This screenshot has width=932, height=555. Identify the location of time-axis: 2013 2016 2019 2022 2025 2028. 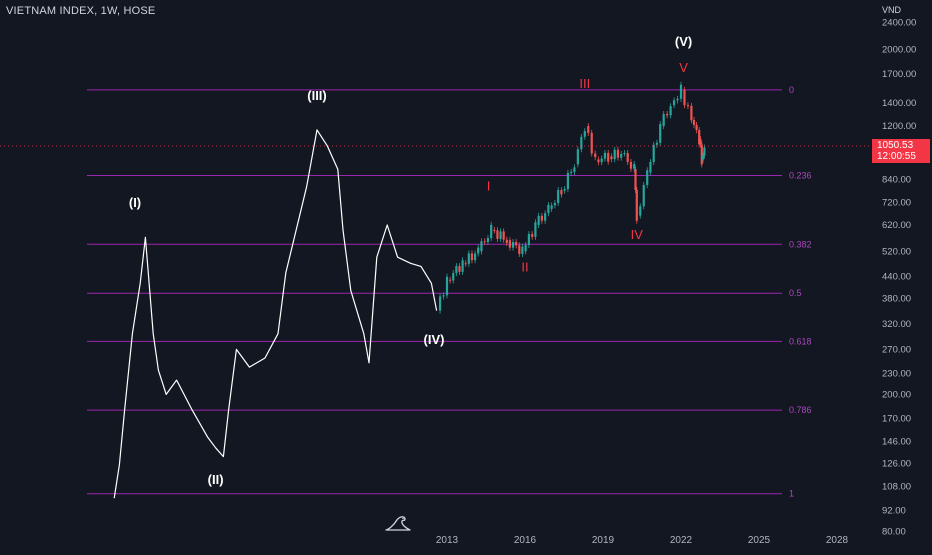
(642, 540).